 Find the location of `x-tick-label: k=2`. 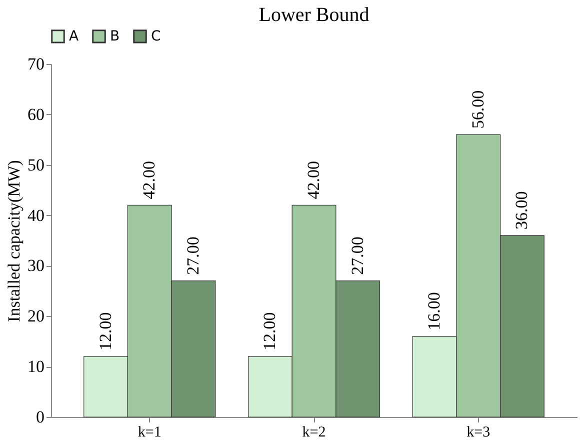

x-tick-label: k=2 is located at coordinates (314, 432).